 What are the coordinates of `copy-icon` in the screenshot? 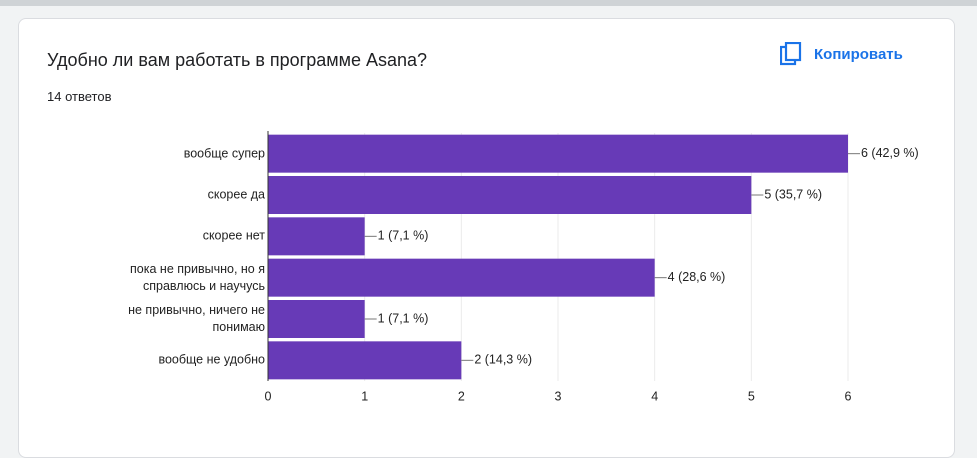 It's located at (791, 54).